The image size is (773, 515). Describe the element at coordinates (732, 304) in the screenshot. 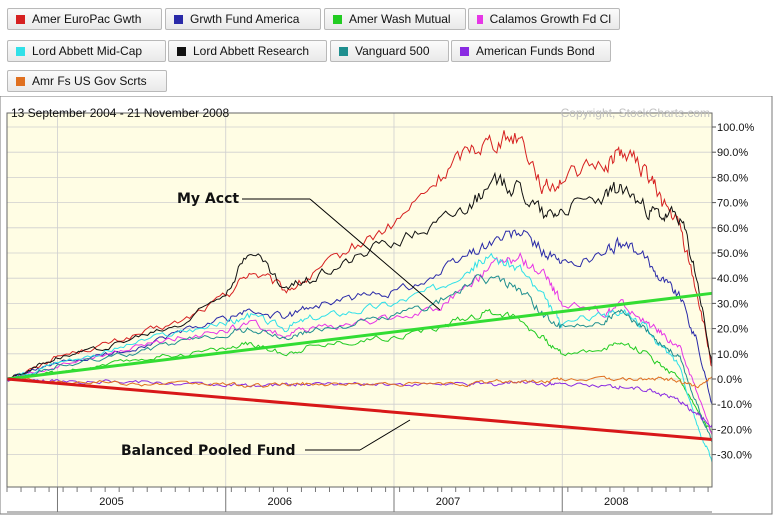

I see `y-tick-label: 30.0%` at that location.